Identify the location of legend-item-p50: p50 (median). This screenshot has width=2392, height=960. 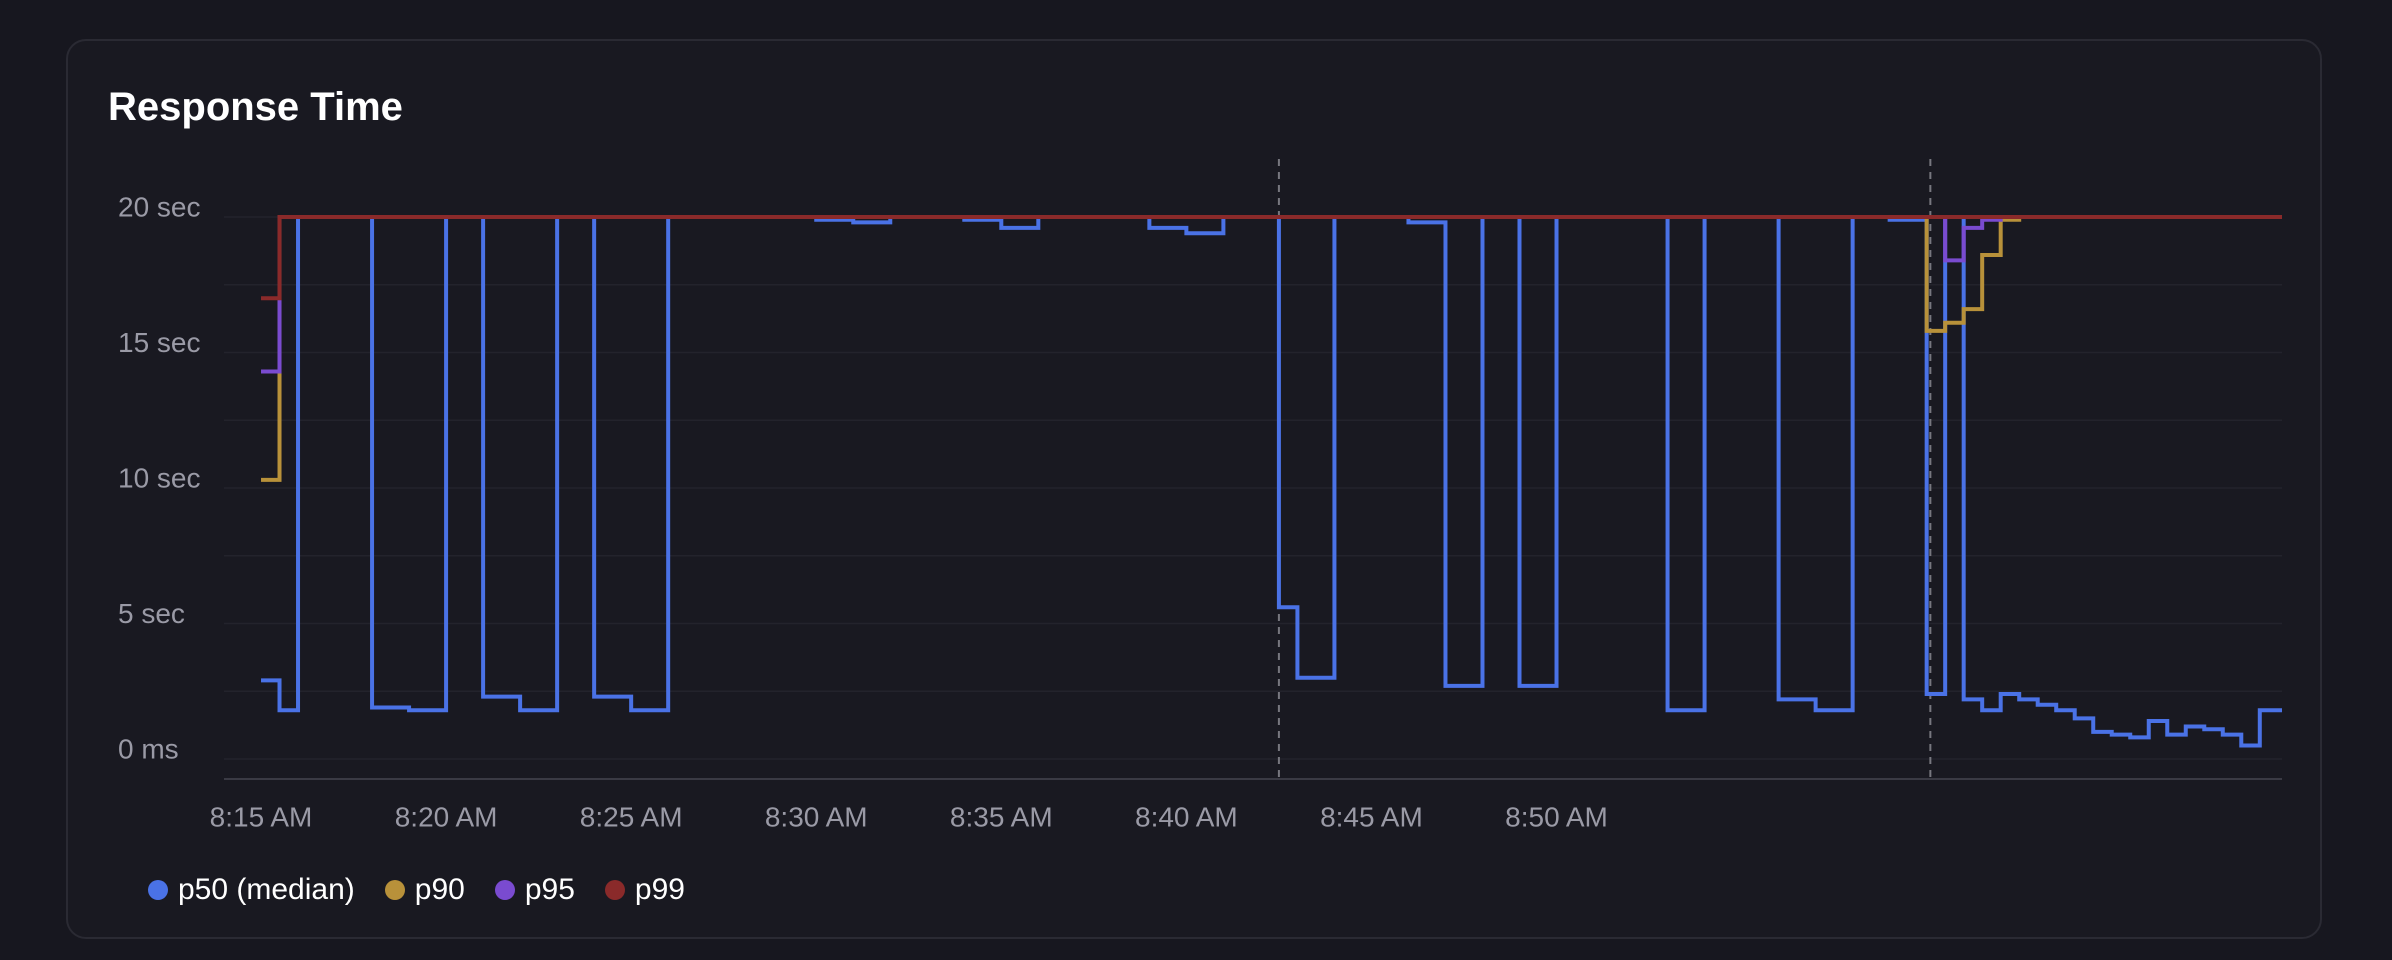
(251, 890).